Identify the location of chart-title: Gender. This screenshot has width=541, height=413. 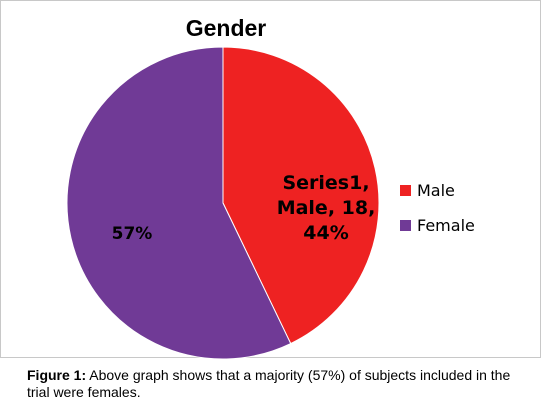
(226, 28).